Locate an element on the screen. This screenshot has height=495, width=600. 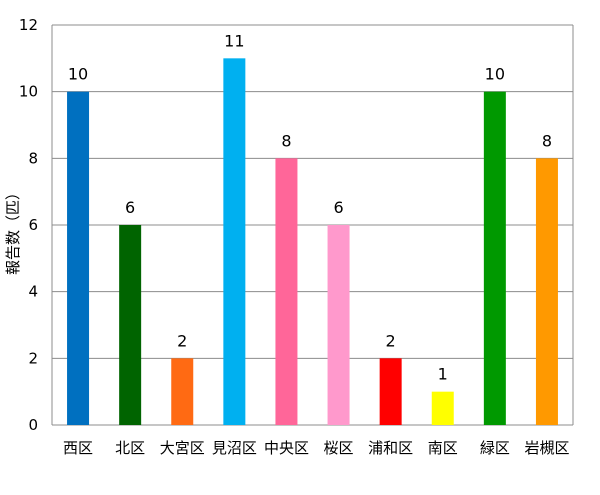
y-tick-label: 10 is located at coordinates (28, 92).